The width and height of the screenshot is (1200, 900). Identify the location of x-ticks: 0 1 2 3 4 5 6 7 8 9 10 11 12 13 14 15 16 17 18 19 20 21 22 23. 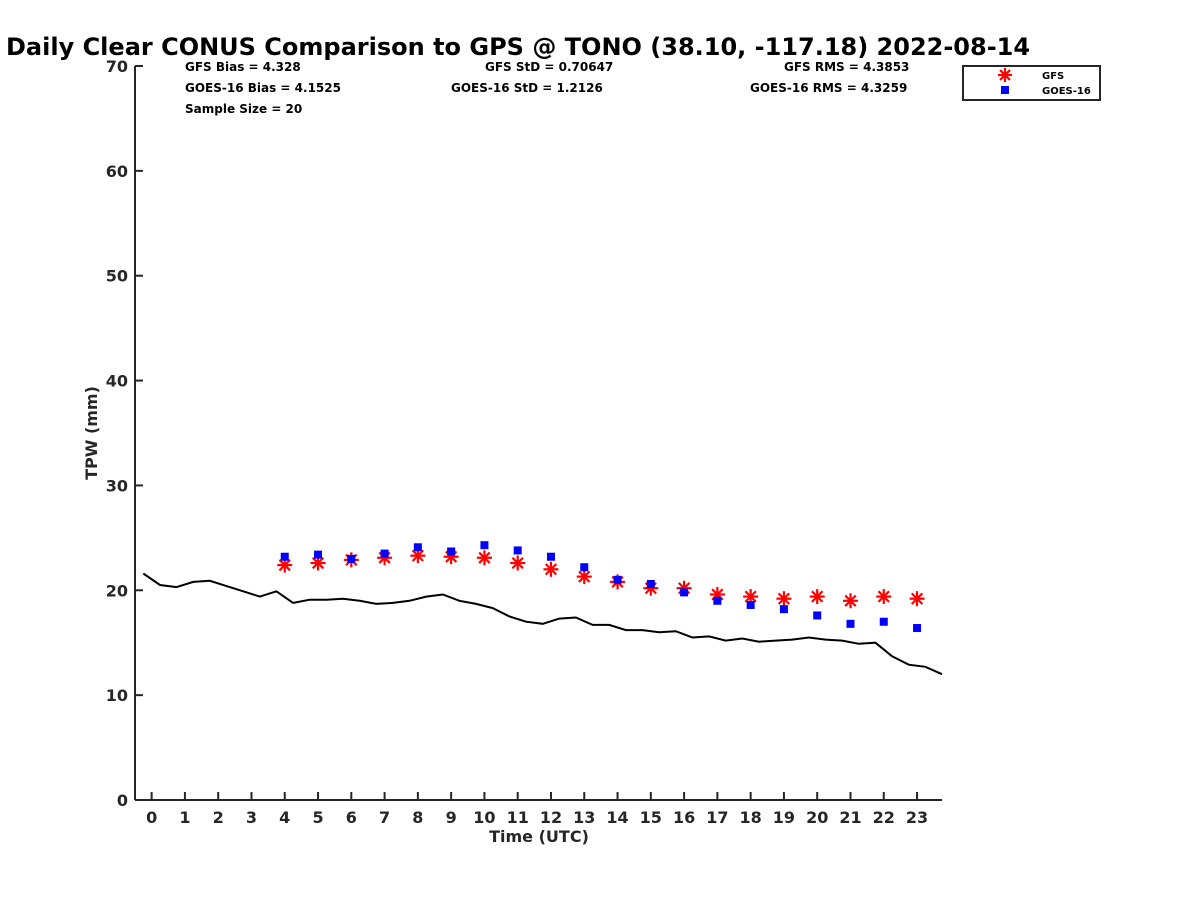
(537, 809).